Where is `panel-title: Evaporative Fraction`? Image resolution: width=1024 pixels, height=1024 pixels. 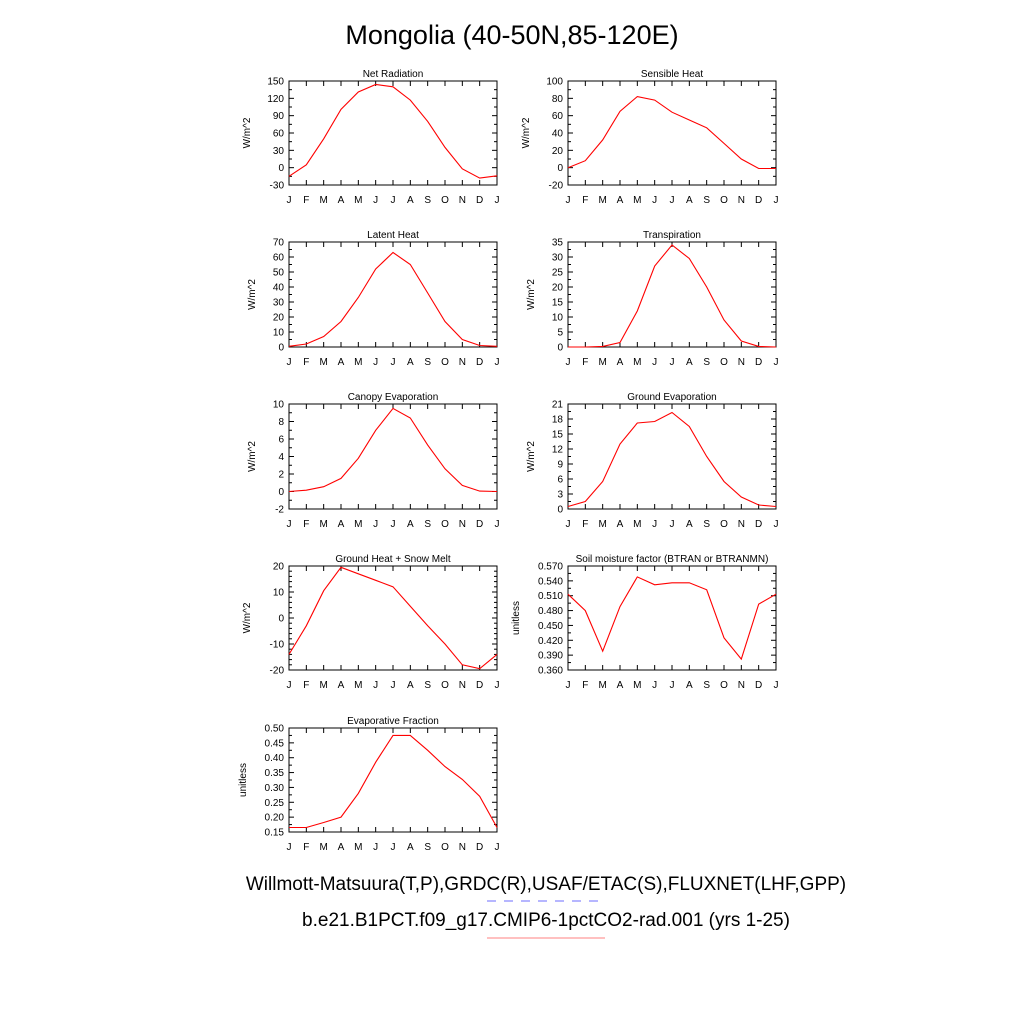 panel-title: Evaporative Fraction is located at coordinates (393, 721).